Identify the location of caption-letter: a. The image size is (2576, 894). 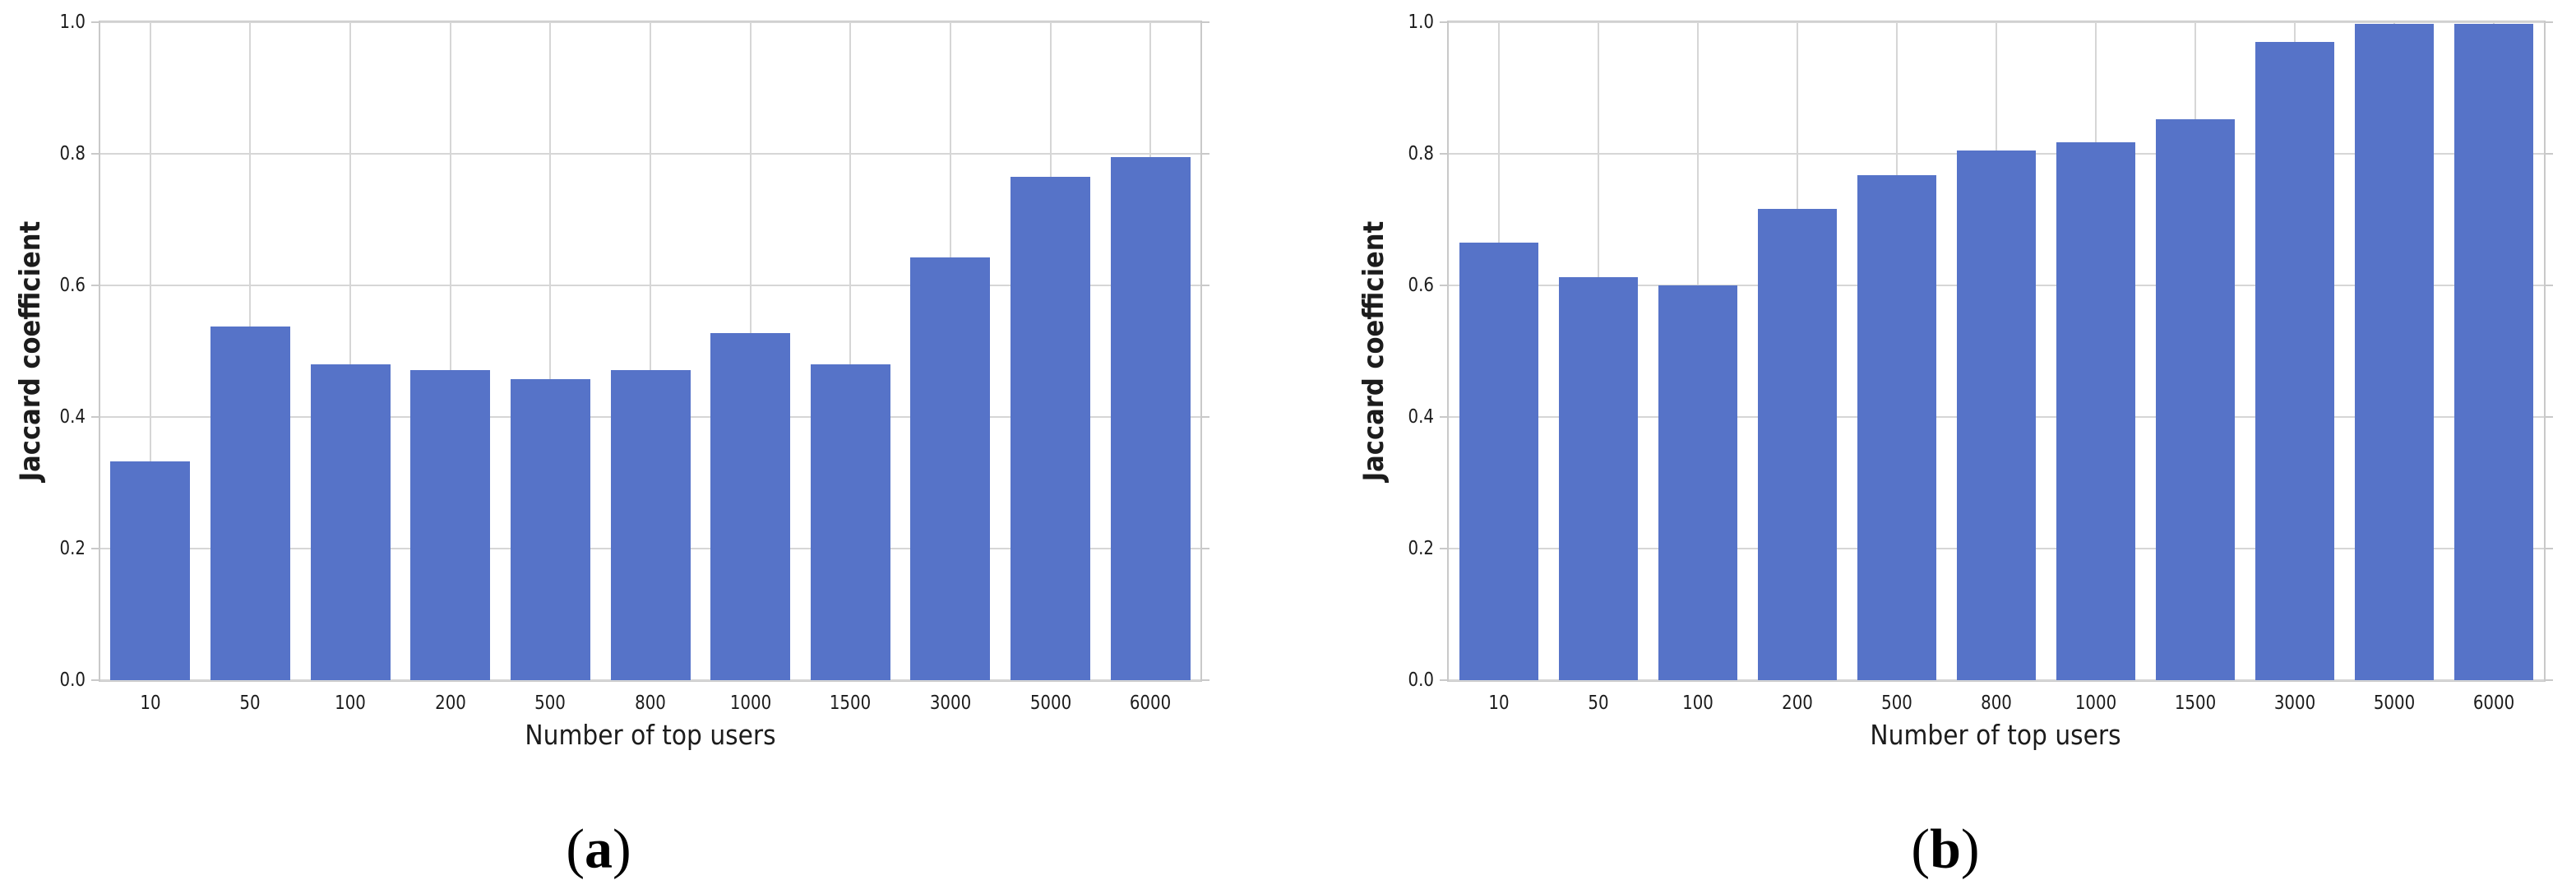
(599, 848).